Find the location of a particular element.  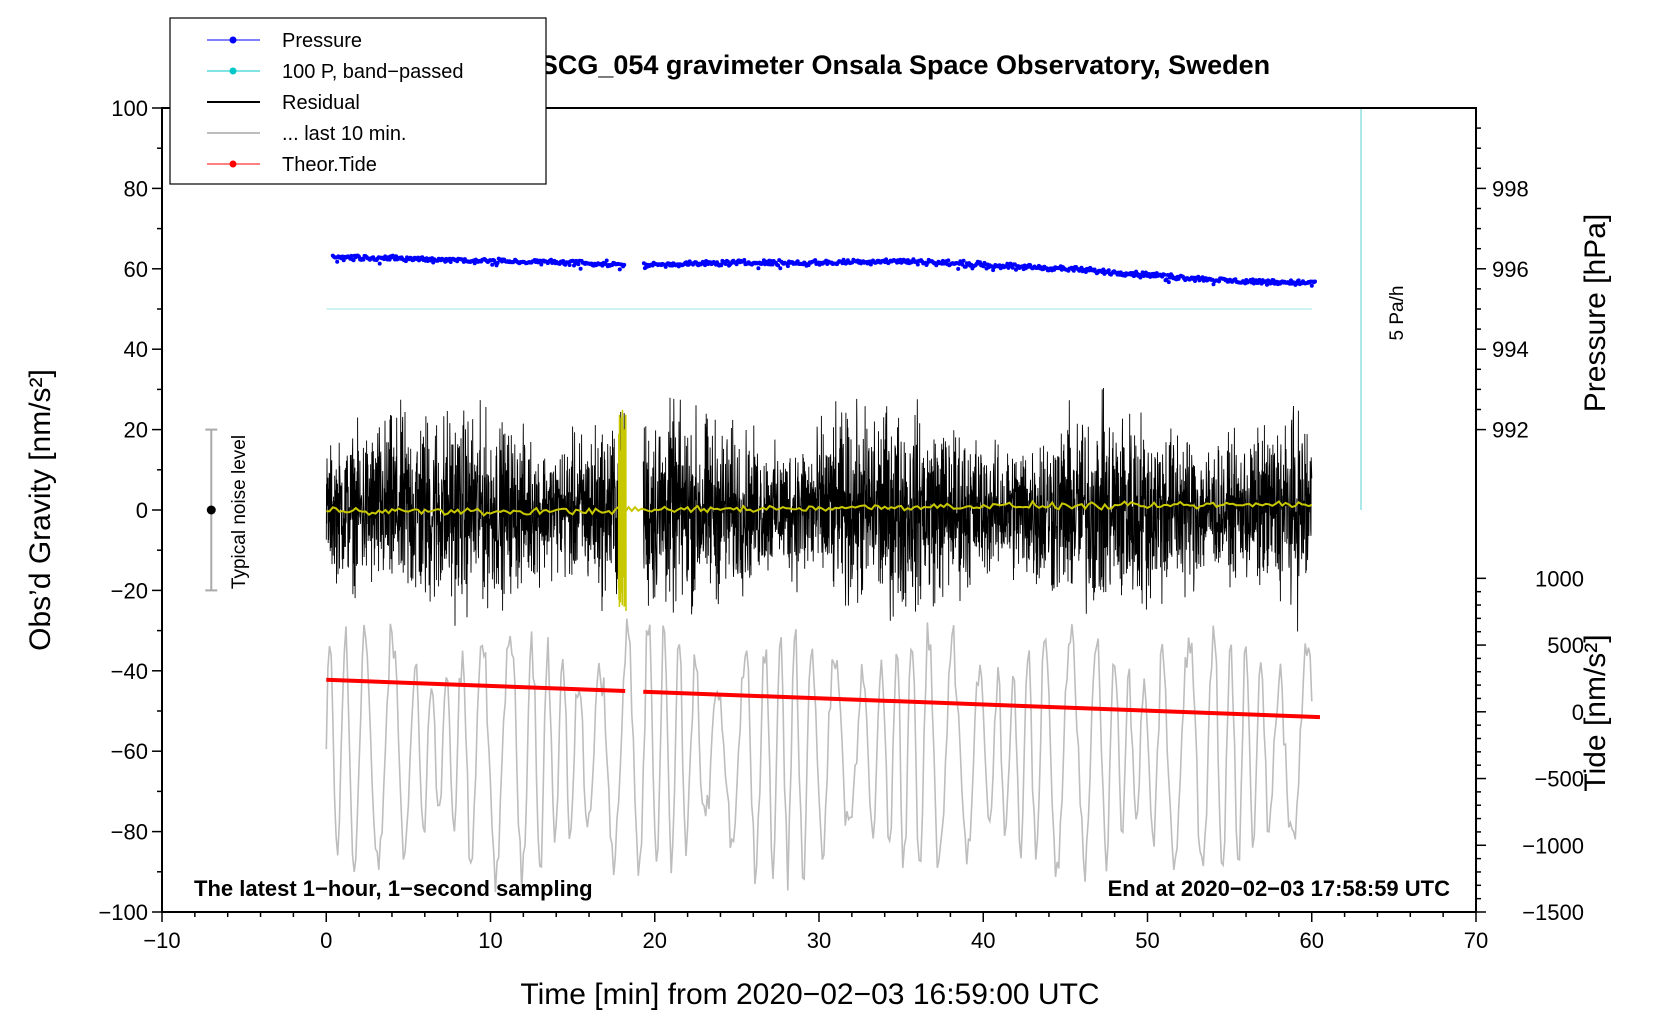

x-tick-label: 20 is located at coordinates (655, 940).